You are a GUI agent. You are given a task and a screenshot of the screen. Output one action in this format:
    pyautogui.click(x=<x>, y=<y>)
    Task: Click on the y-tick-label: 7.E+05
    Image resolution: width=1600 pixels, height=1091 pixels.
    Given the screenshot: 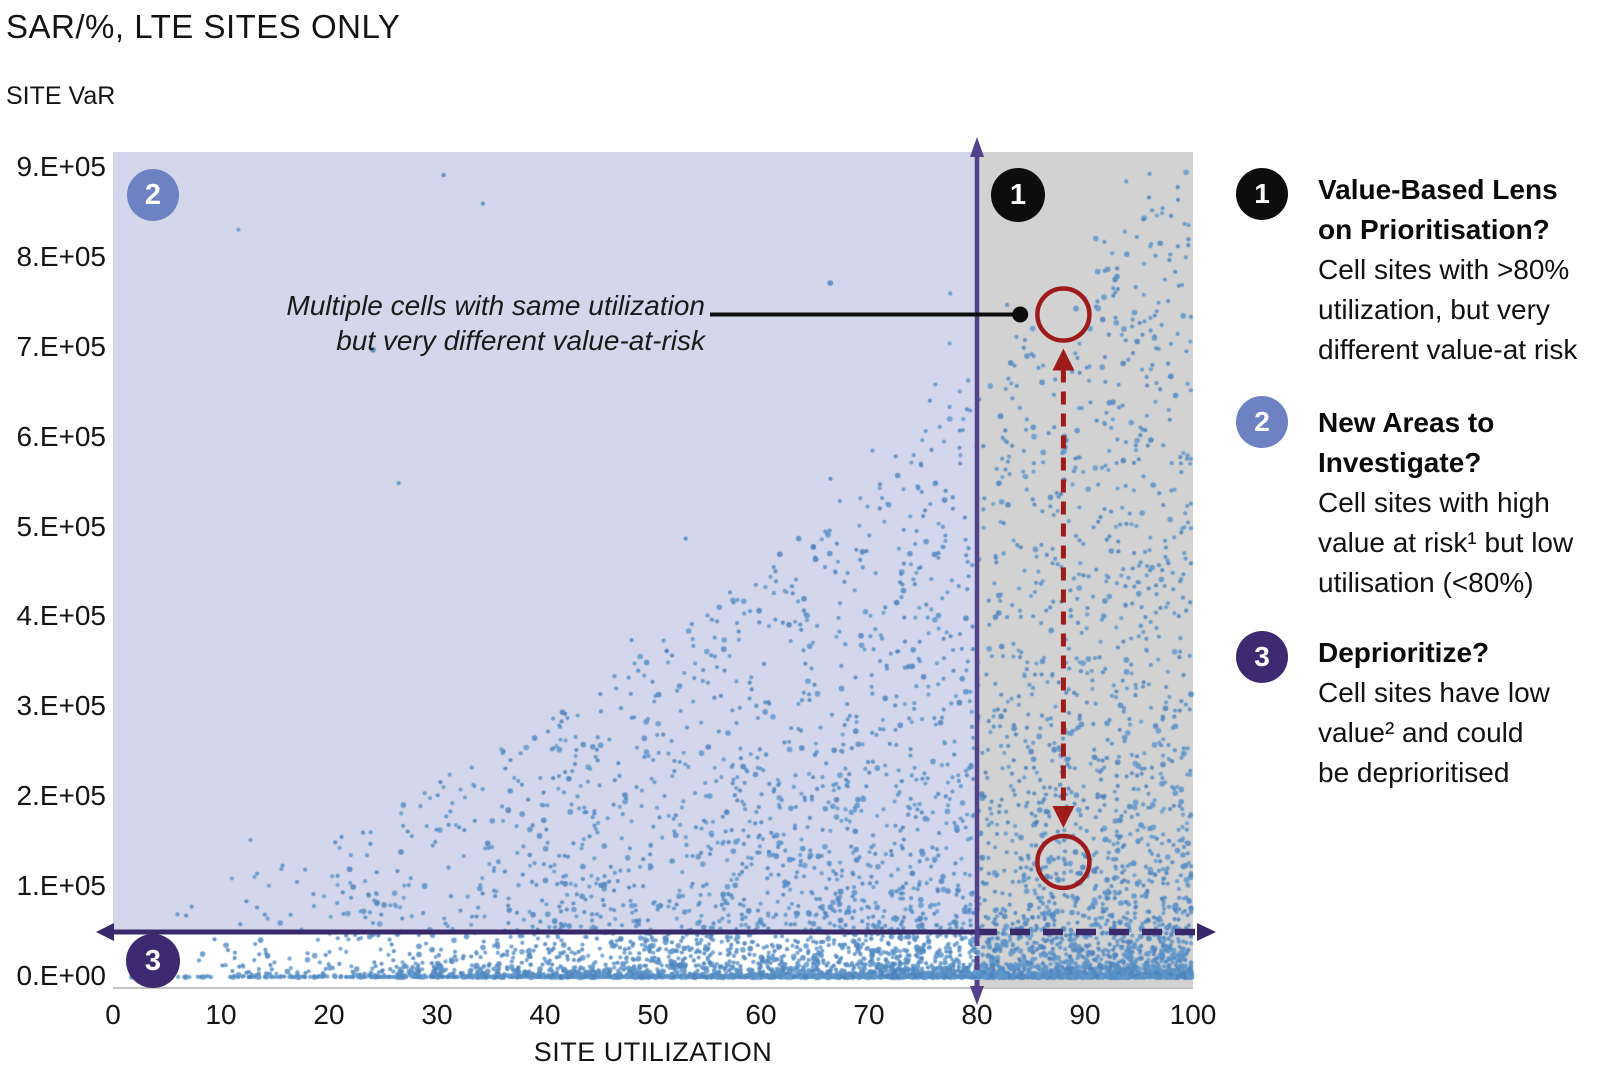 What is the action you would take?
    pyautogui.click(x=61, y=346)
    